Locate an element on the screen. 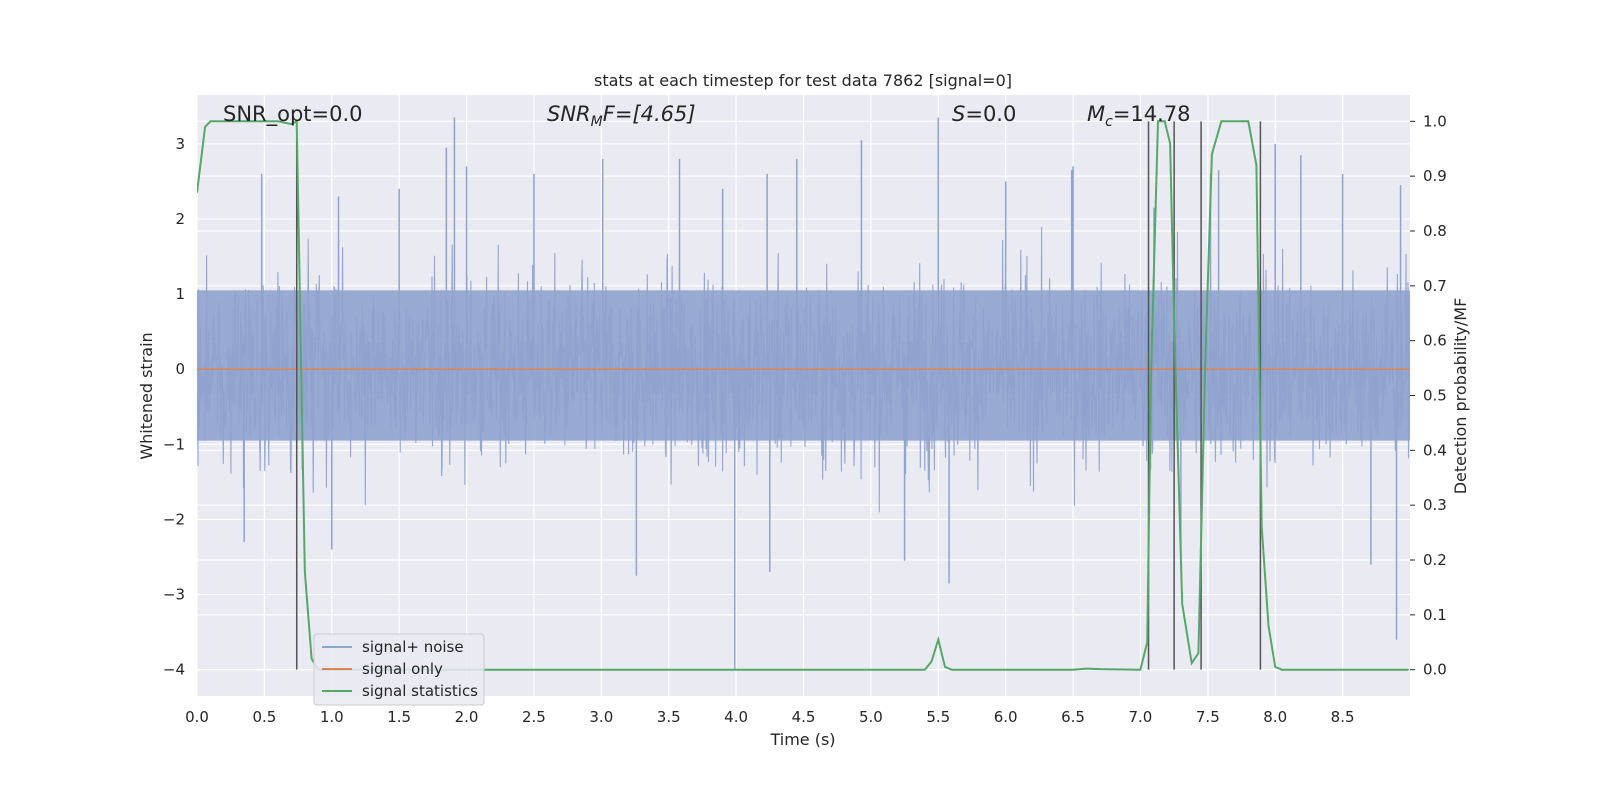  x-axis-label: Time (s) is located at coordinates (802, 739).